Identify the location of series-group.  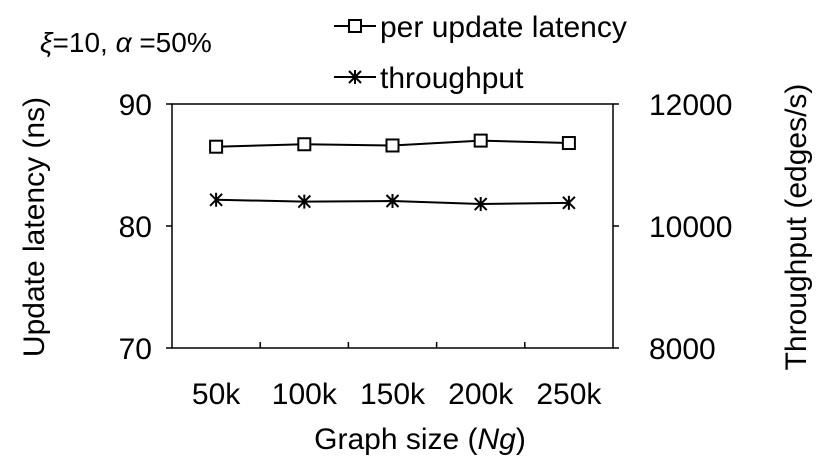
(392, 172).